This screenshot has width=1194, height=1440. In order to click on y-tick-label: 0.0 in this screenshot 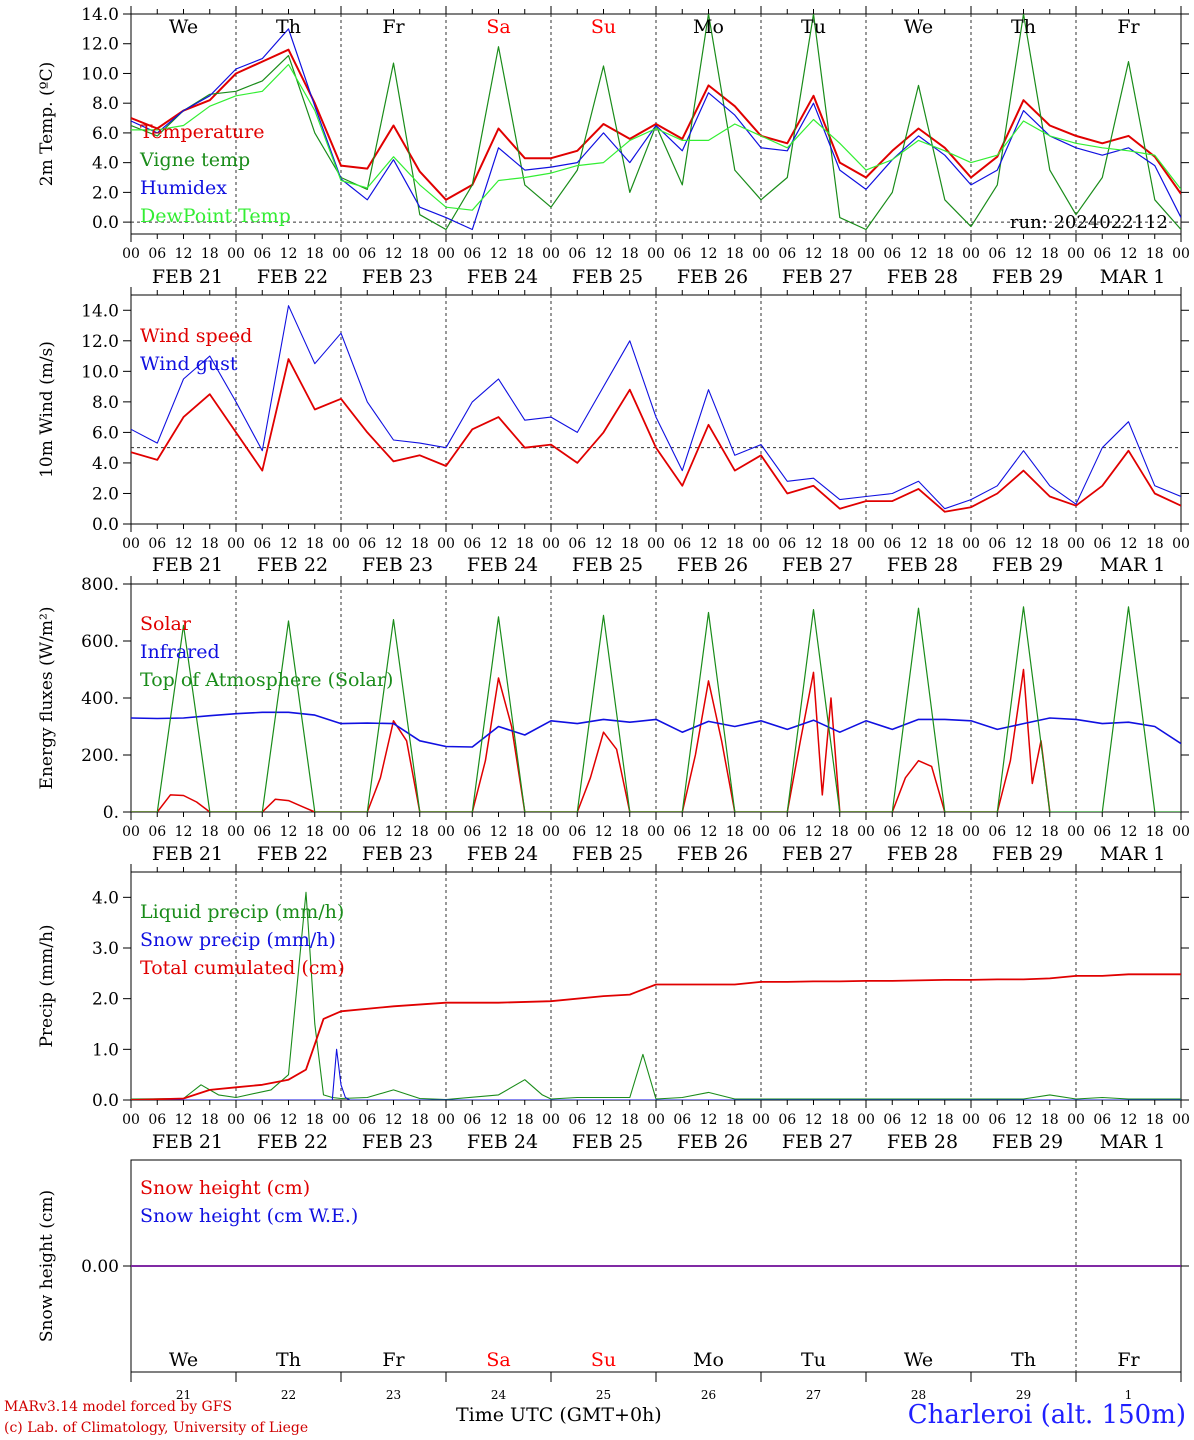, I will do `click(105, 1101)`.